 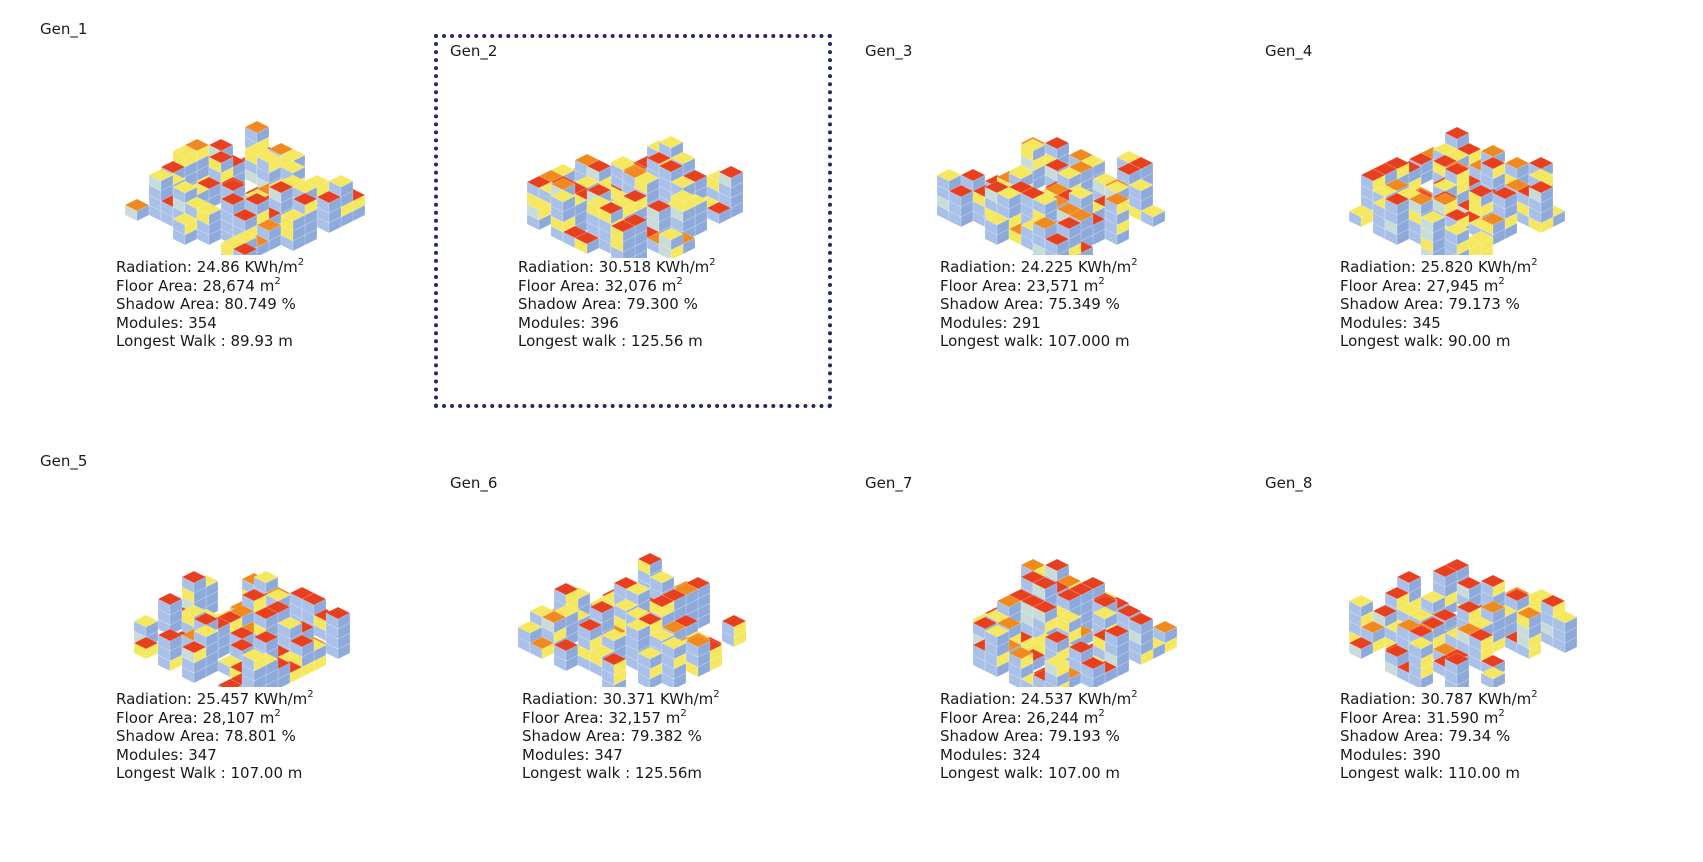 I want to click on shadow-area-stat: Shadow Area: 78.801 %, so click(x=215, y=736).